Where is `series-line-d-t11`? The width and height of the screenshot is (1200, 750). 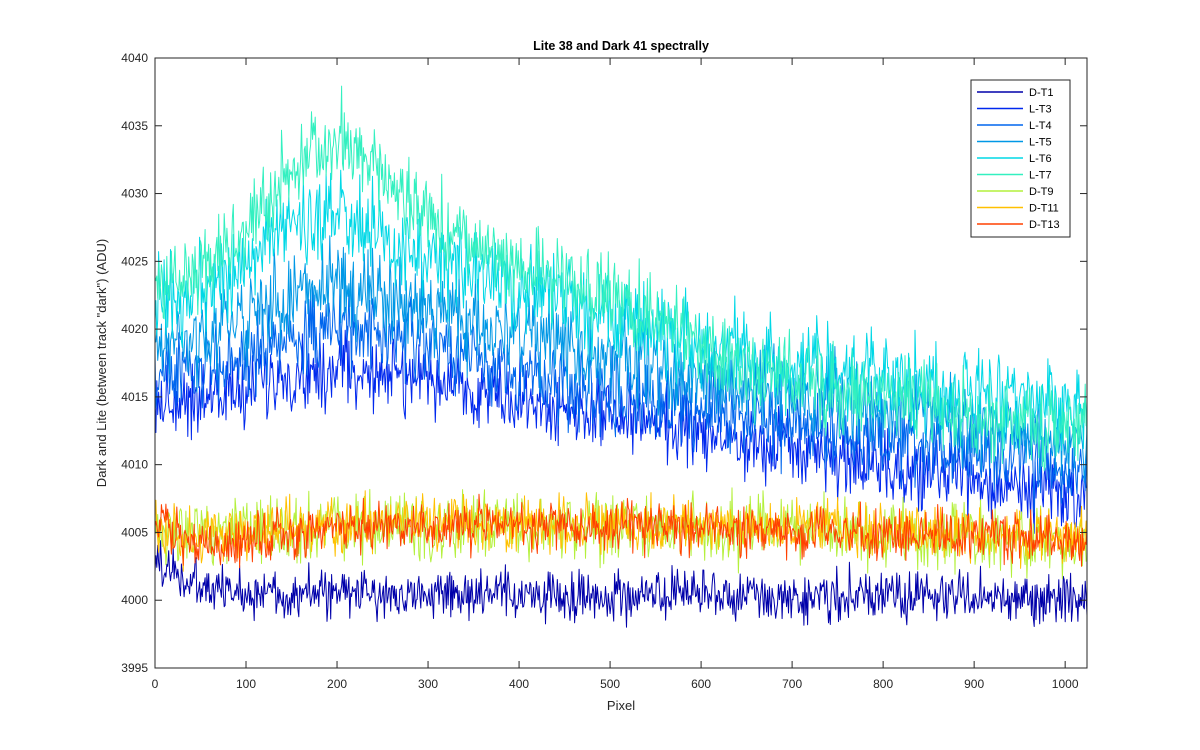
series-line-d-t11 is located at coordinates (621, 531).